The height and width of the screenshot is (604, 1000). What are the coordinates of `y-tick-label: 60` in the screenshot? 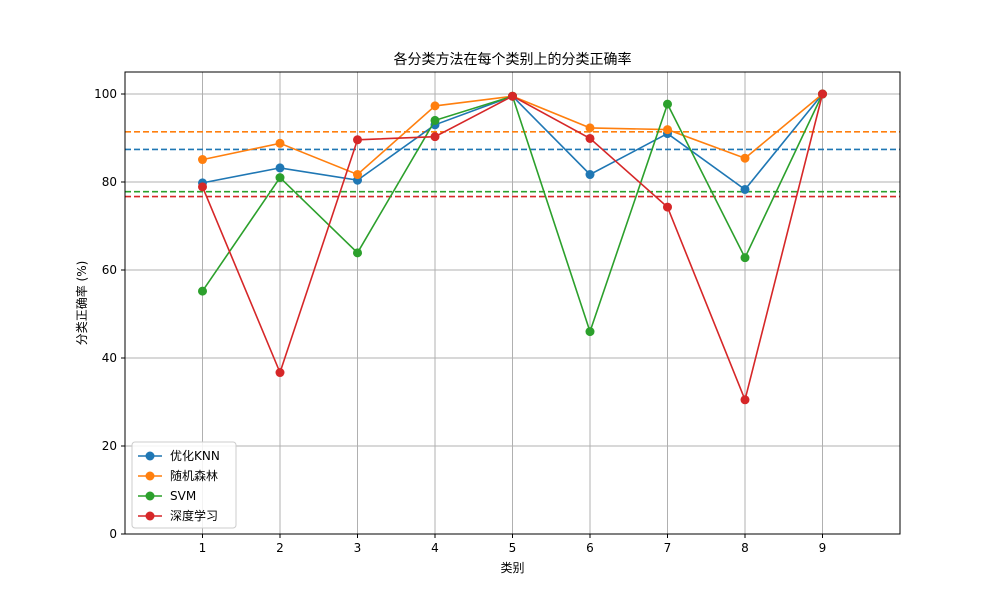 It's located at (109, 270).